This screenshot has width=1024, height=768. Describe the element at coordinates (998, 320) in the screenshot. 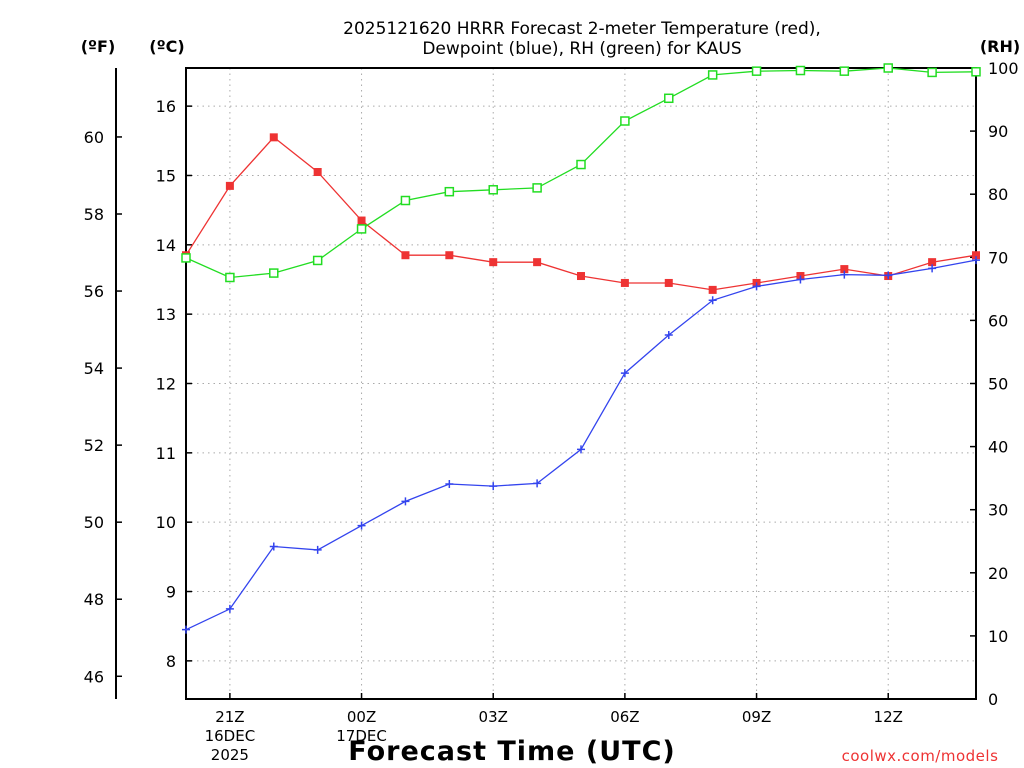

I see `rh-tick-label: 60` at that location.